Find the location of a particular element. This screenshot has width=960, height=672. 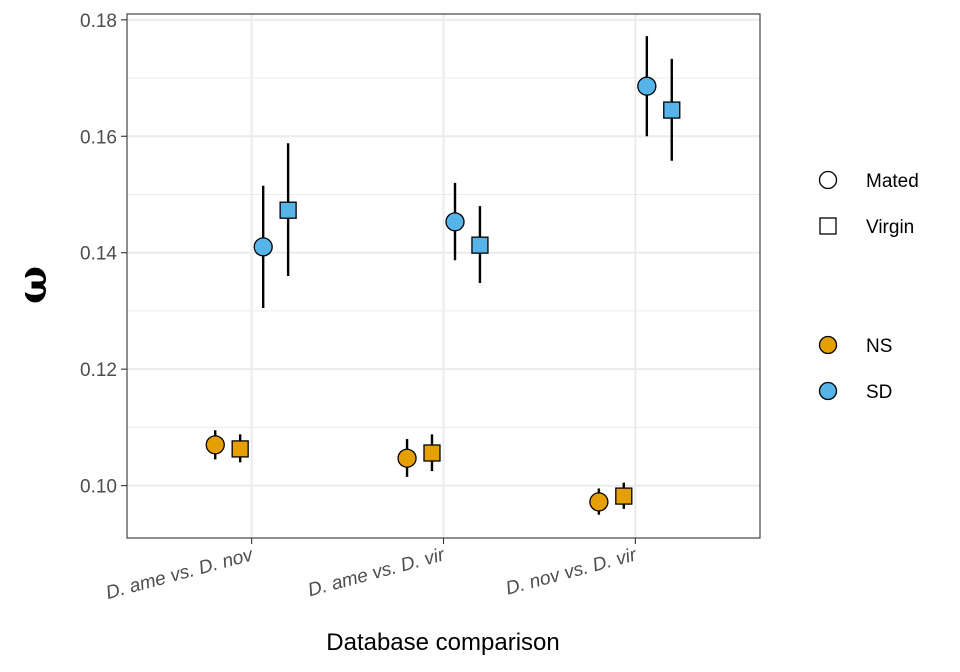

legend-key-circle is located at coordinates (828, 180).